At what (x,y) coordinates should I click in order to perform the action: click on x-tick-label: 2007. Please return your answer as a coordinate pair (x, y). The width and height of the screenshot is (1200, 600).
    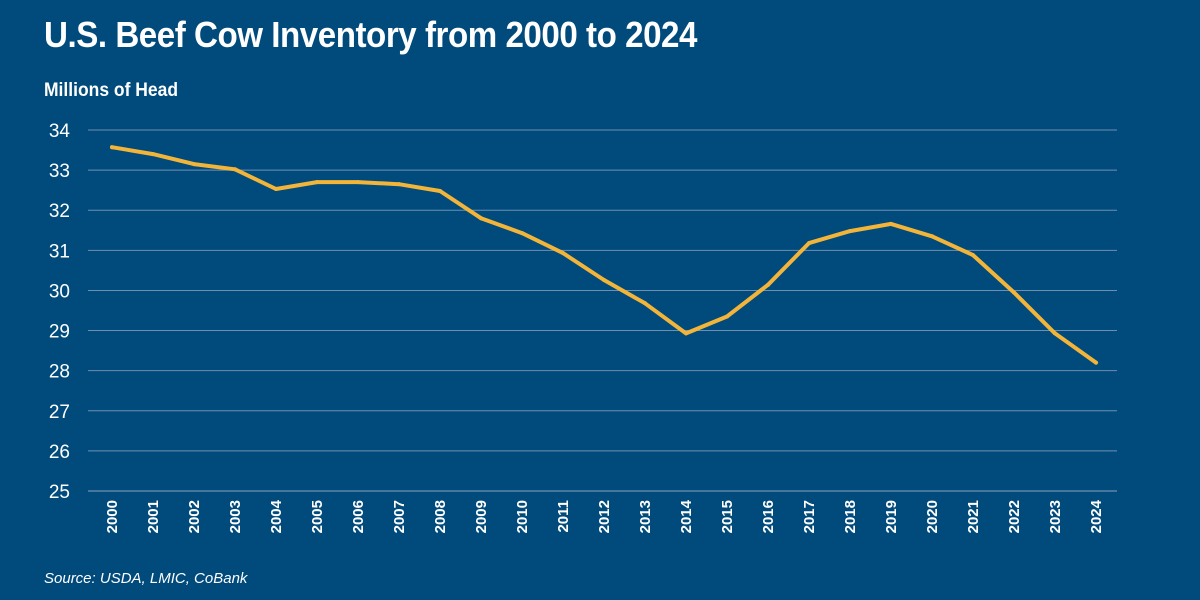
    Looking at the image, I should click on (399, 516).